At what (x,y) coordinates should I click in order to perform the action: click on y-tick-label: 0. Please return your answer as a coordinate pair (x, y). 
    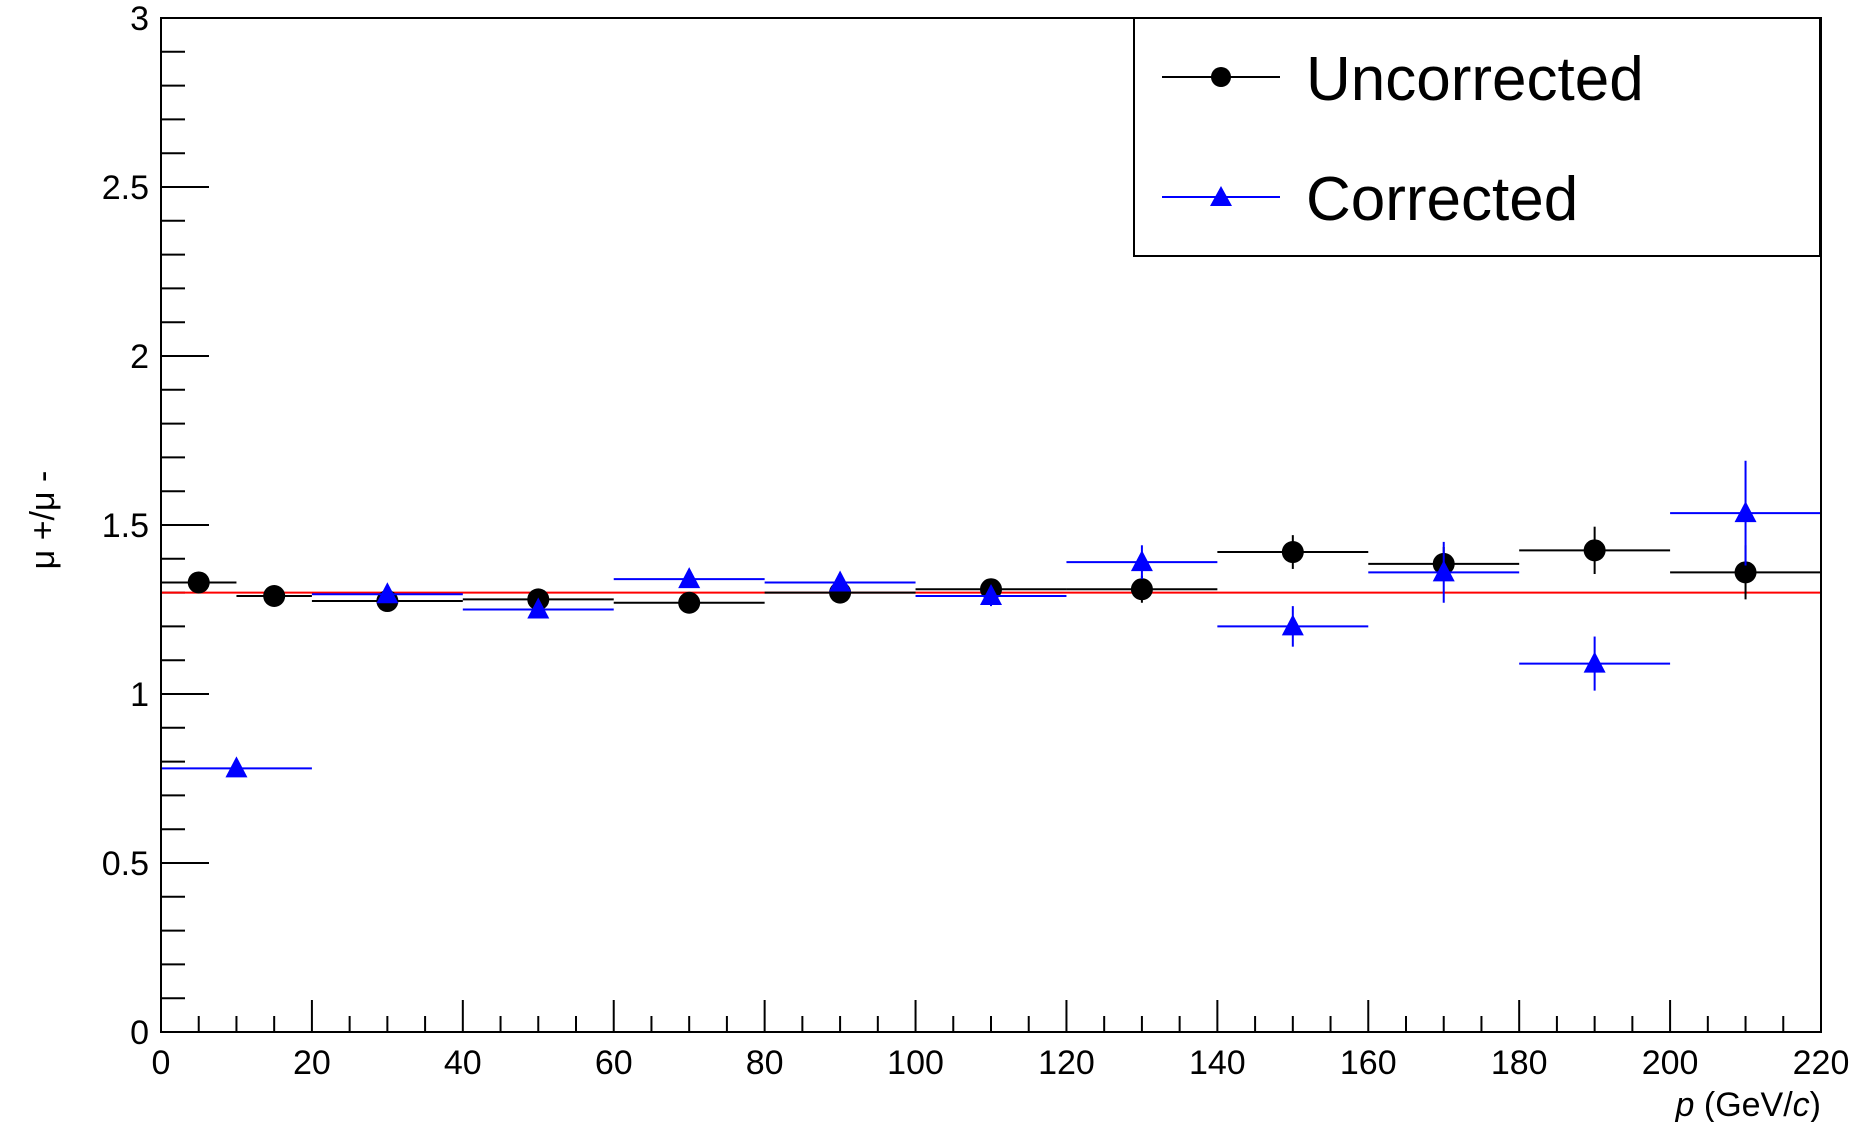
    Looking at the image, I should click on (139, 1033).